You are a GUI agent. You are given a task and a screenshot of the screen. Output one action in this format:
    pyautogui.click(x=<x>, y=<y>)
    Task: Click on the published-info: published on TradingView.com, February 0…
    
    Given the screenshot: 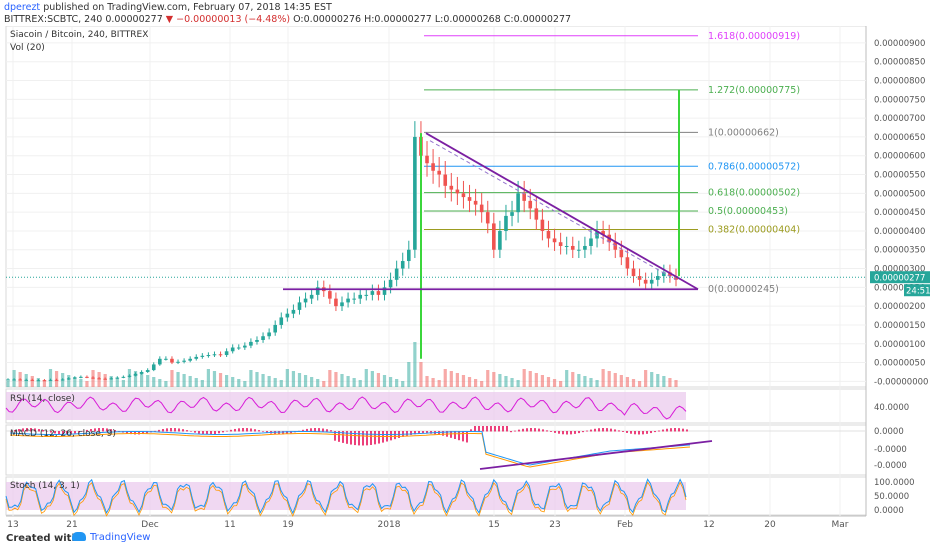 What is the action you would take?
    pyautogui.click(x=187, y=7)
    